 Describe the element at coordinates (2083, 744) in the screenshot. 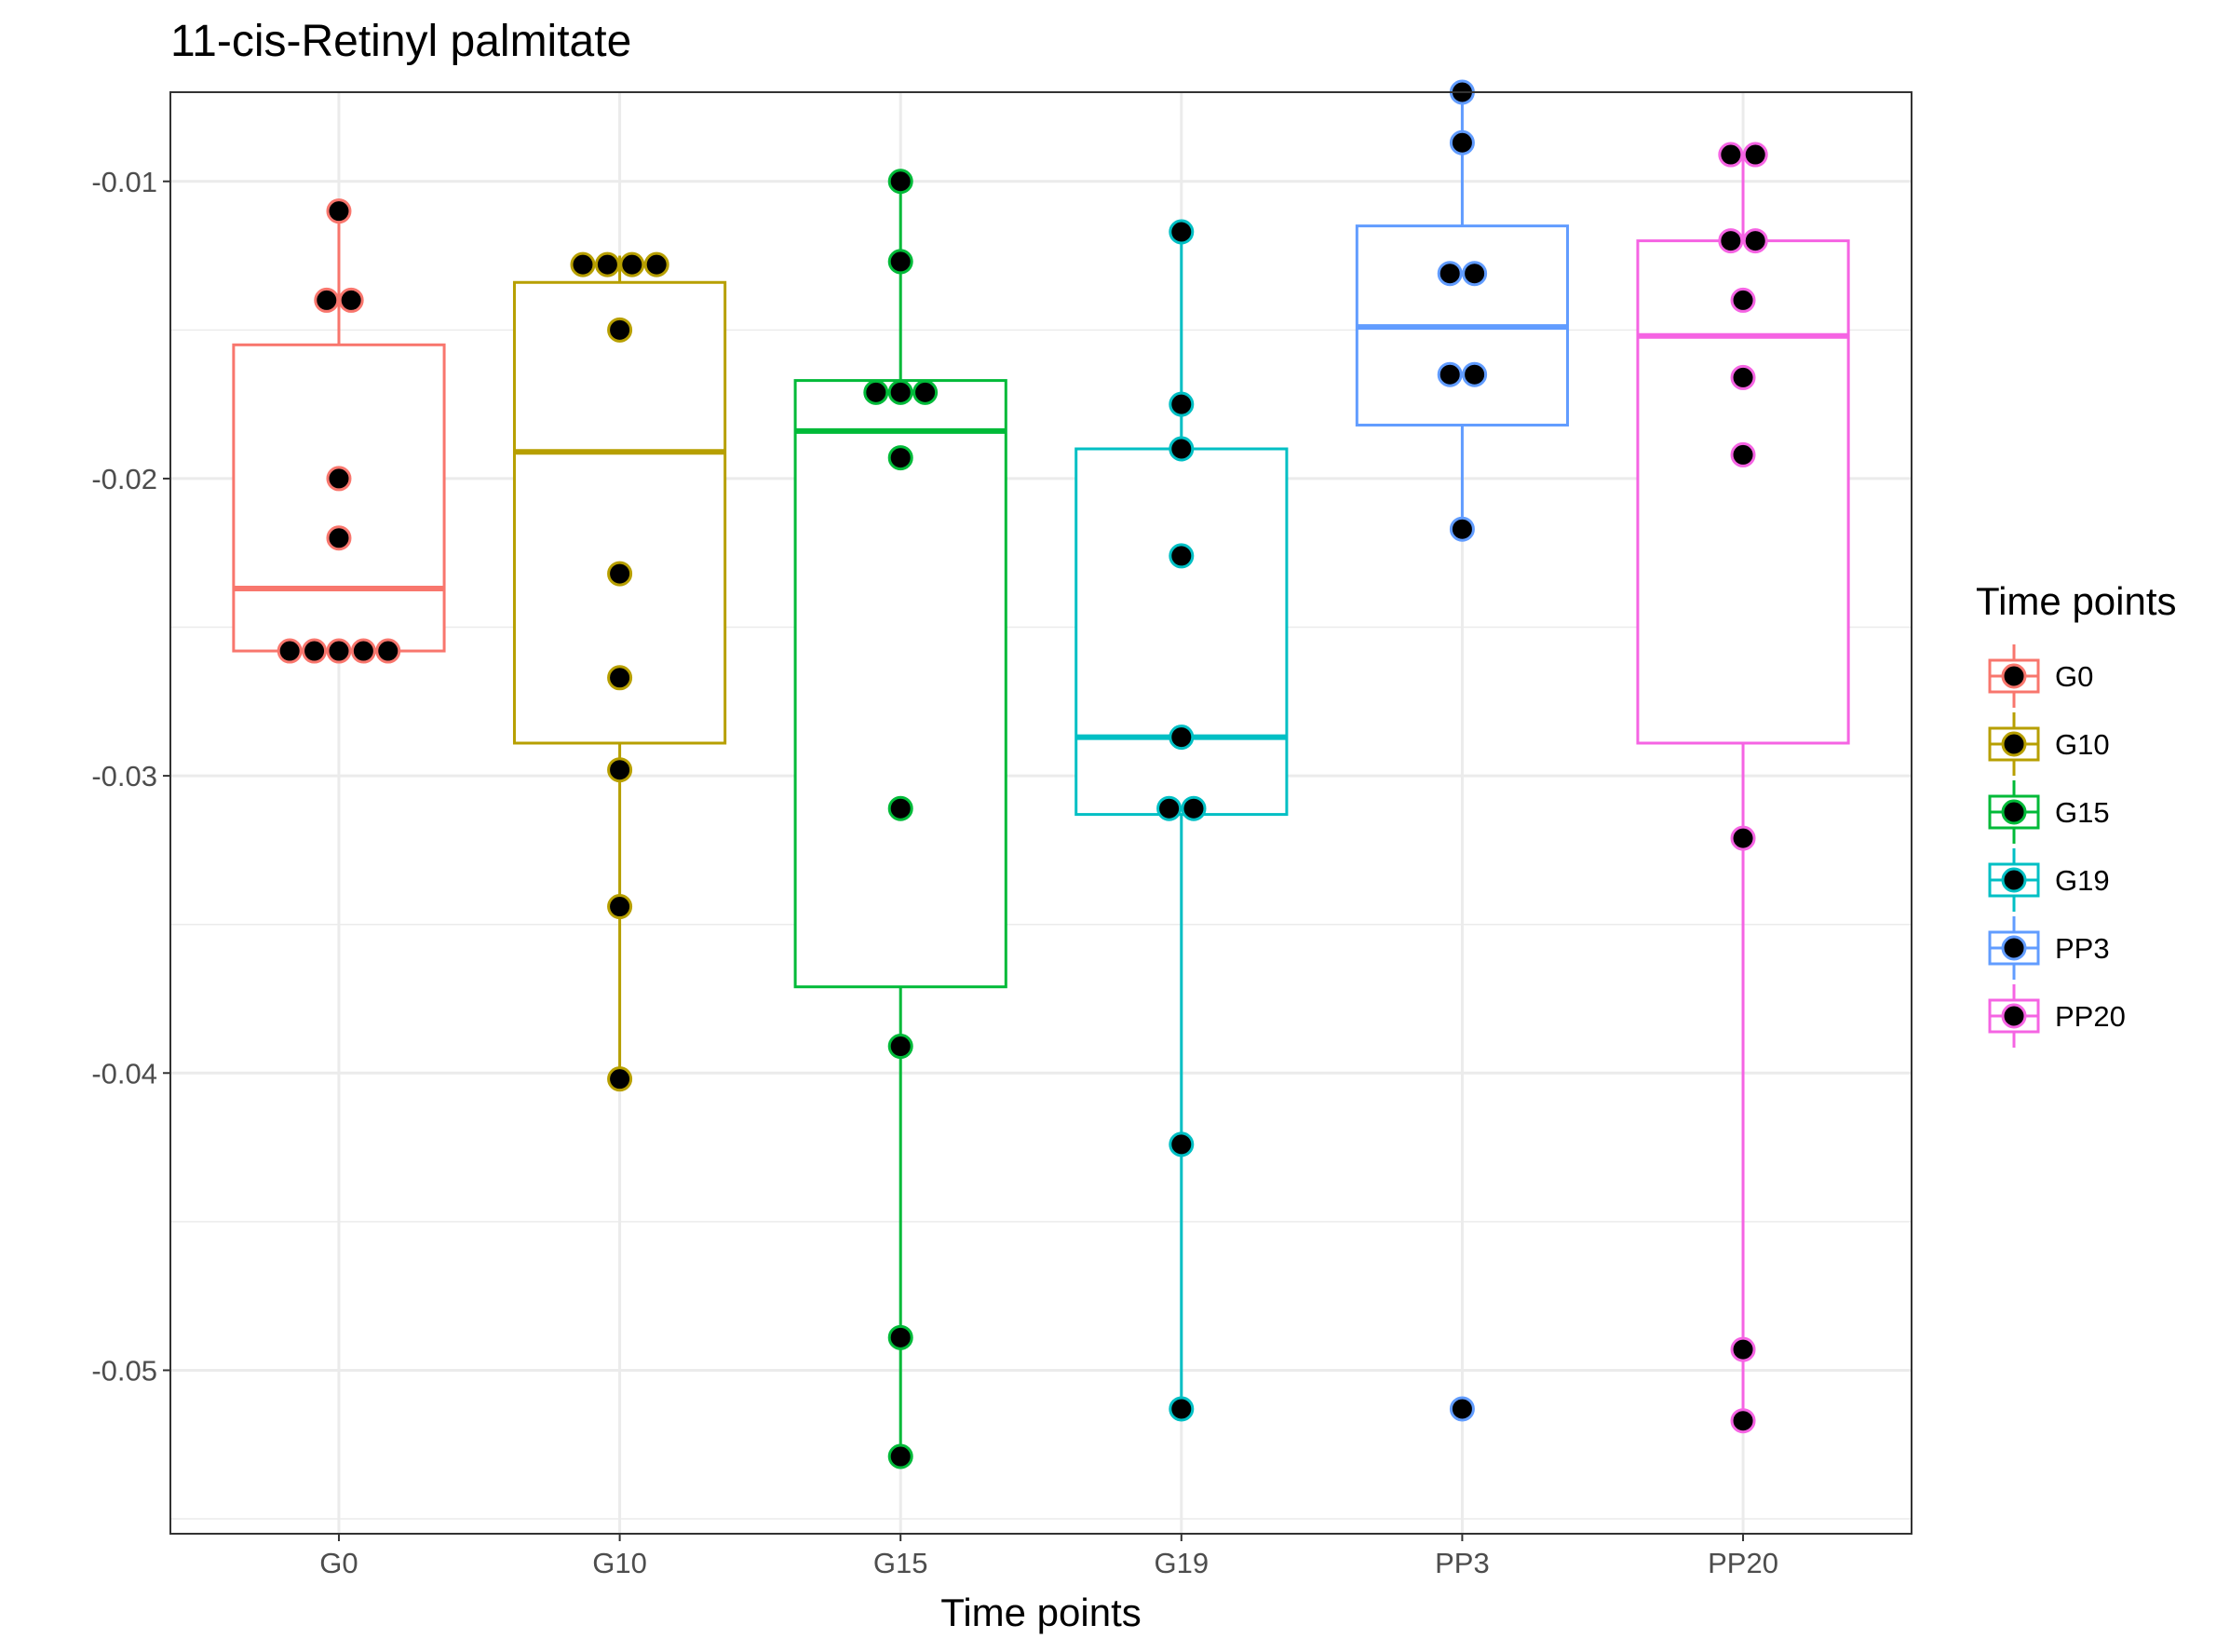

I see `legend-label: G10` at that location.